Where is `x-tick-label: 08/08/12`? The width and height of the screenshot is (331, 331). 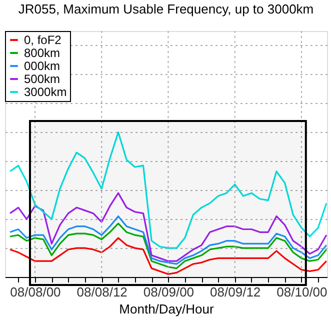
x-tick-label: 08/08/12 is located at coordinates (102, 292).